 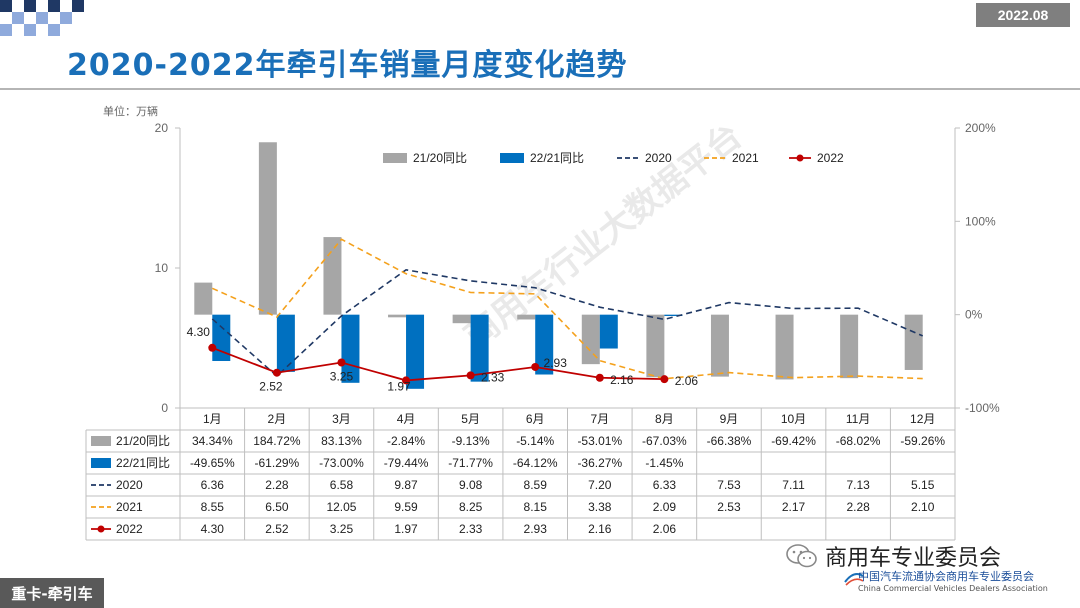 I want to click on table-row-label: 22/21同比, so click(x=143, y=463).